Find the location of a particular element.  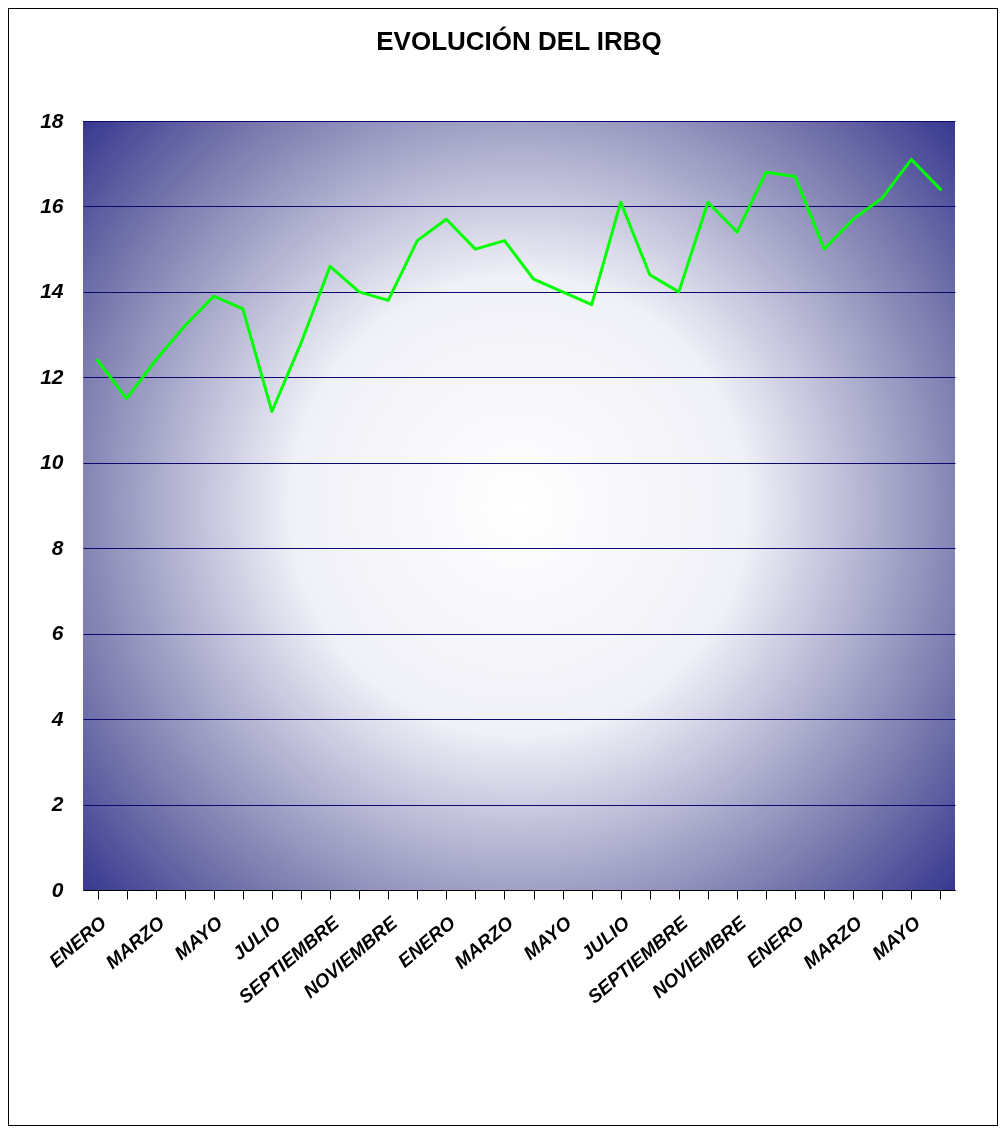

y-tick-label: 6 is located at coordinates (57, 633).